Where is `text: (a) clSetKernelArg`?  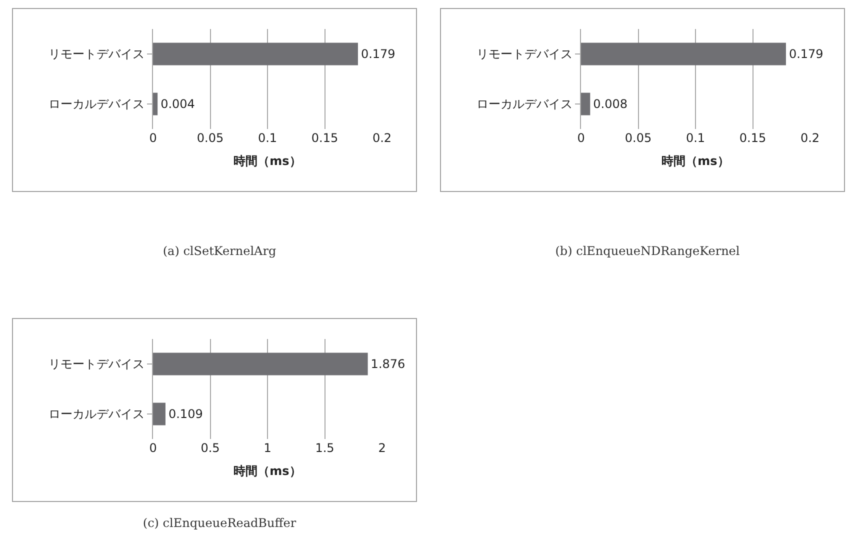
text: (a) clSetKernelArg is located at coordinates (220, 251).